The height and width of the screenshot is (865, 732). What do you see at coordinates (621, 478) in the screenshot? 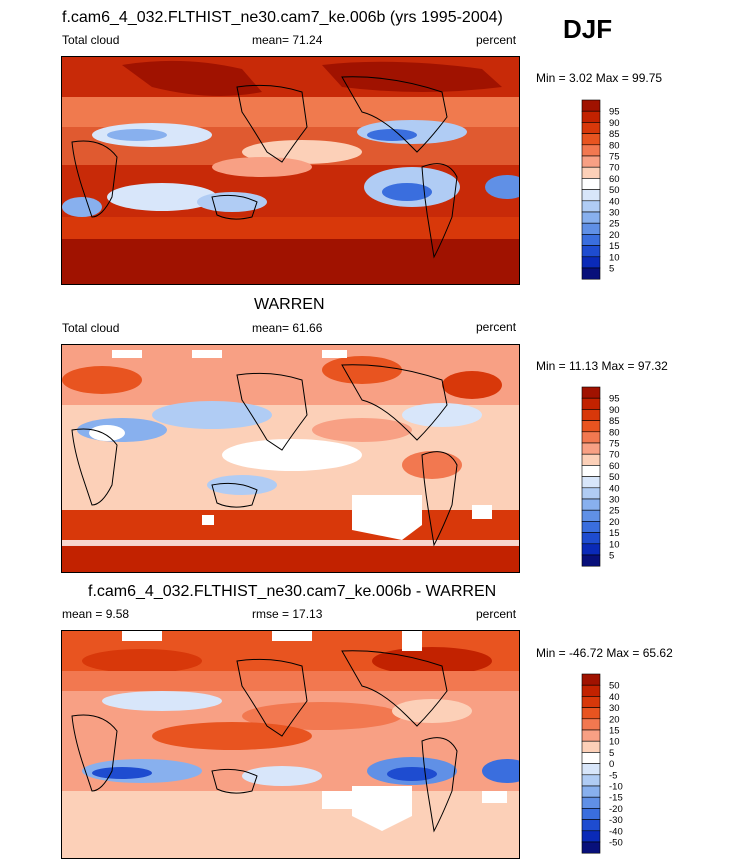
I see `panel-2-colorbar: 95 90 85 80 75 70 60 50 40 30 25 20 15 10 5` at bounding box center [621, 478].